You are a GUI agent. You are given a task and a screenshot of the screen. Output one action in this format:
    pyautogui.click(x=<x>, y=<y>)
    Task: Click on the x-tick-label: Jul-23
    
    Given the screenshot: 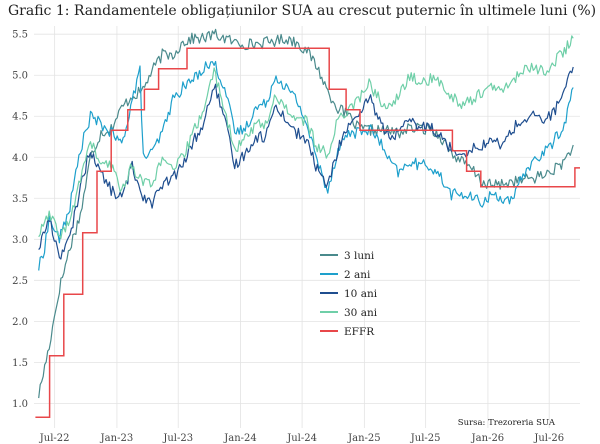 What is the action you would take?
    pyautogui.click(x=177, y=438)
    